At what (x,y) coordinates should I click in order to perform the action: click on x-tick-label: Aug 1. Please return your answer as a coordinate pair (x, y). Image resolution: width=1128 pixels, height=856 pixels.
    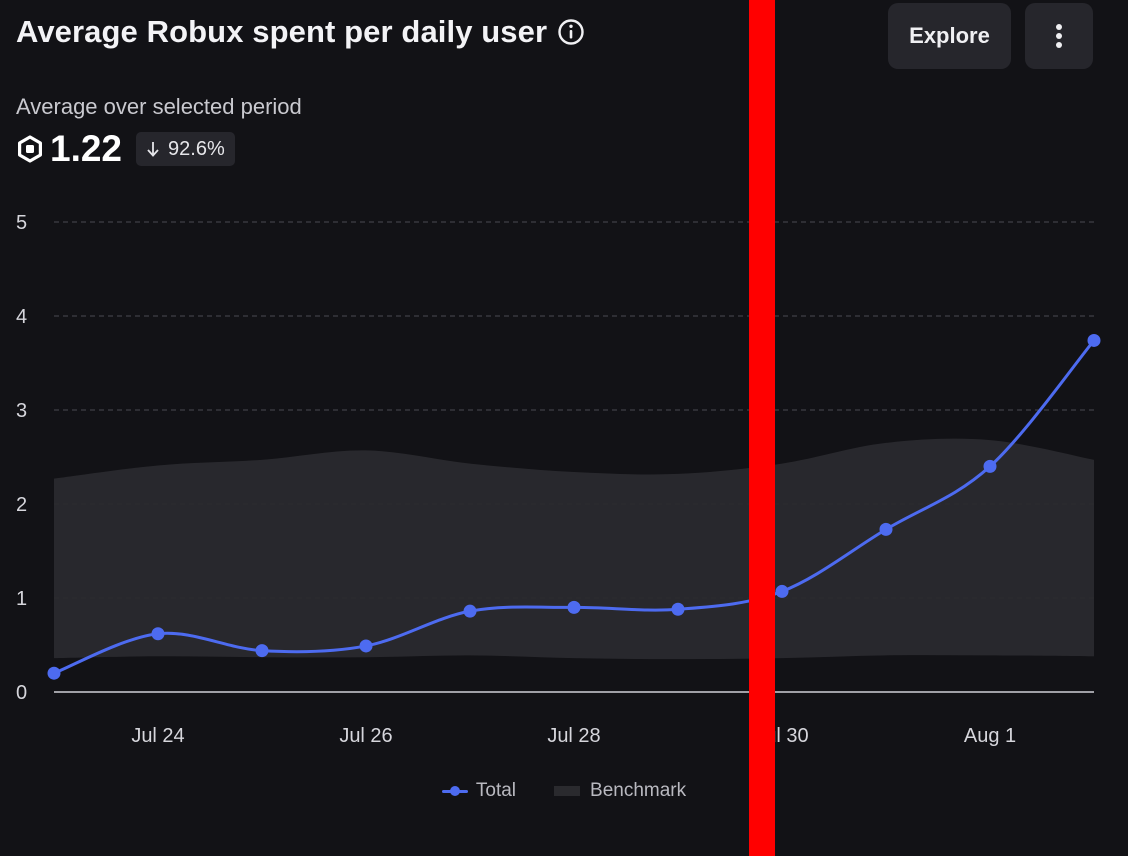
    Looking at the image, I should click on (990, 736).